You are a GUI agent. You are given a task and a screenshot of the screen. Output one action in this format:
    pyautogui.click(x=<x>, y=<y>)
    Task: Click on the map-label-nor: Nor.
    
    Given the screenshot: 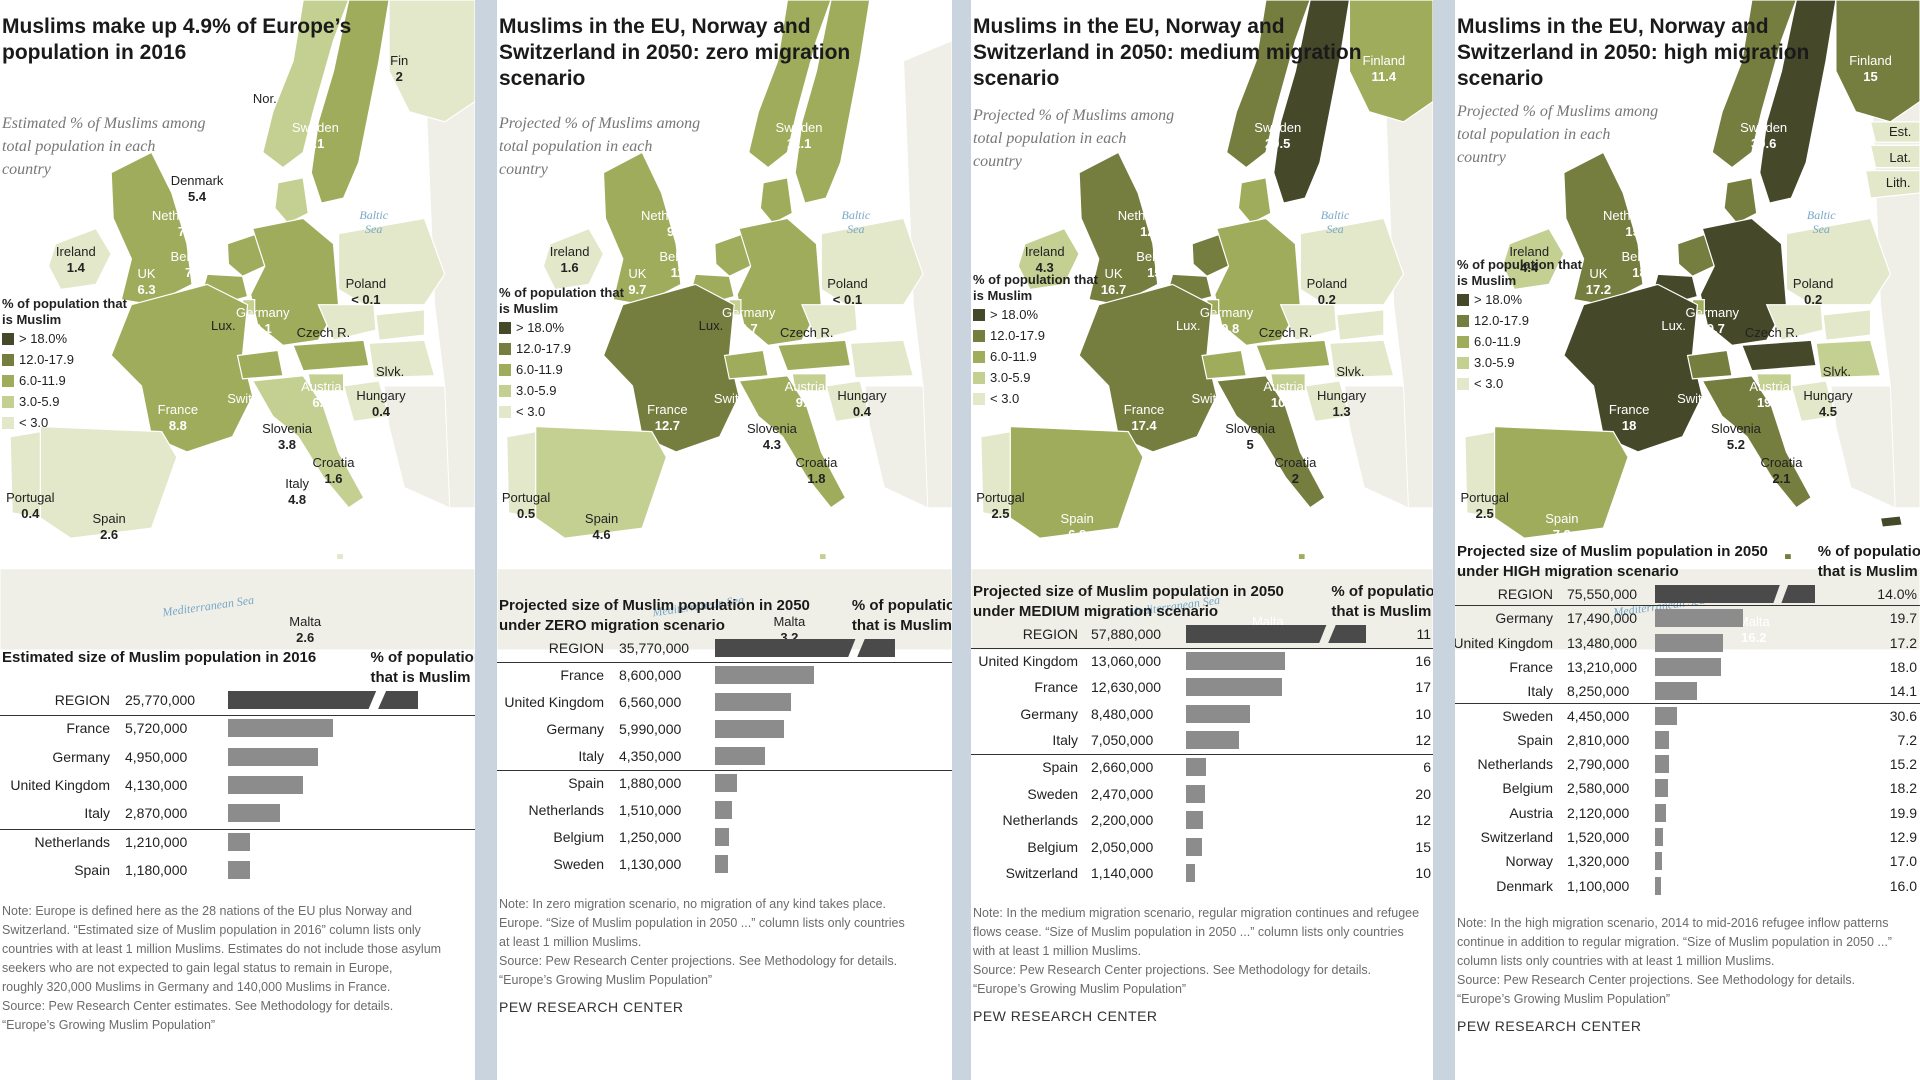 What is the action you would take?
    pyautogui.click(x=1229, y=99)
    